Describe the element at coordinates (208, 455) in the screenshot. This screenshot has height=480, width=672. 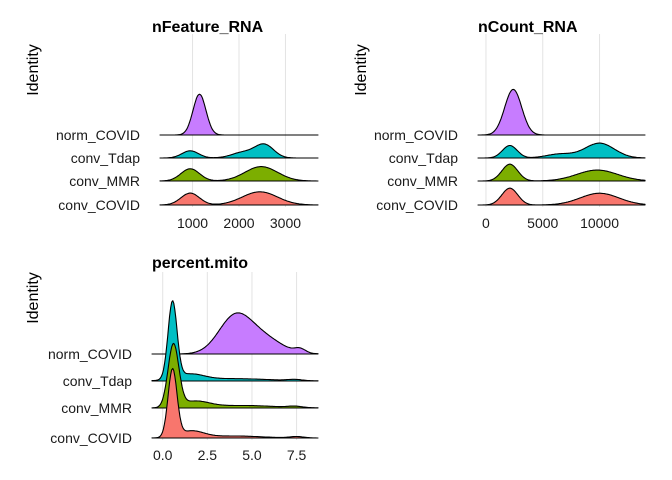
I see `x-tick-label: 2.5` at that location.